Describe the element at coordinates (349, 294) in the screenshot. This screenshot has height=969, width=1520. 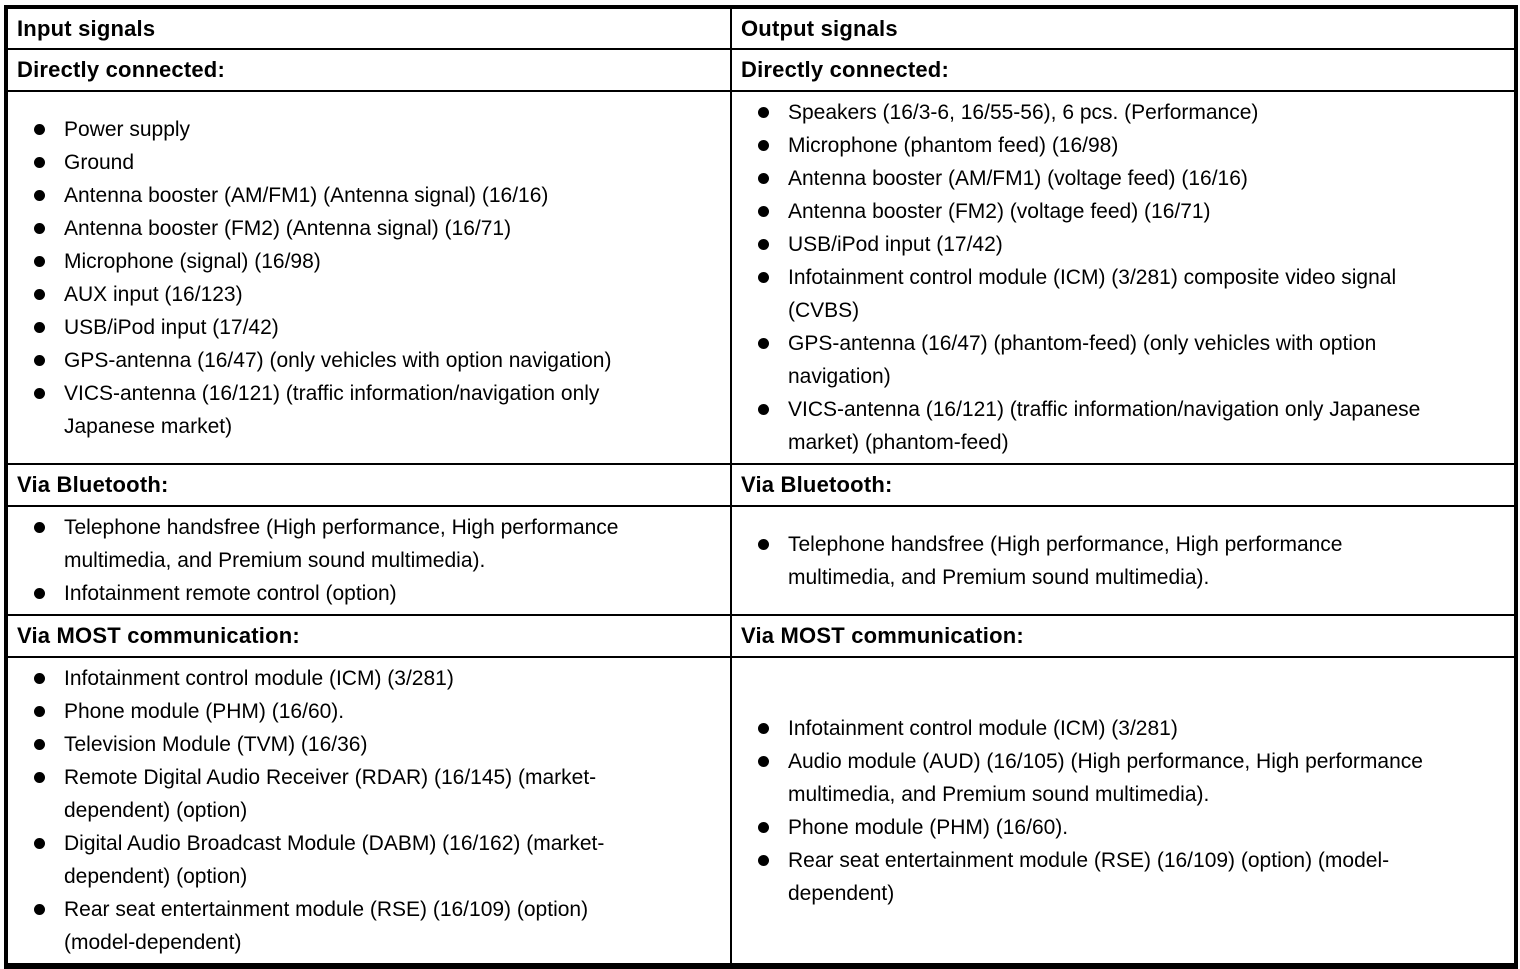
I see `list-item: AUX input (16/123)` at that location.